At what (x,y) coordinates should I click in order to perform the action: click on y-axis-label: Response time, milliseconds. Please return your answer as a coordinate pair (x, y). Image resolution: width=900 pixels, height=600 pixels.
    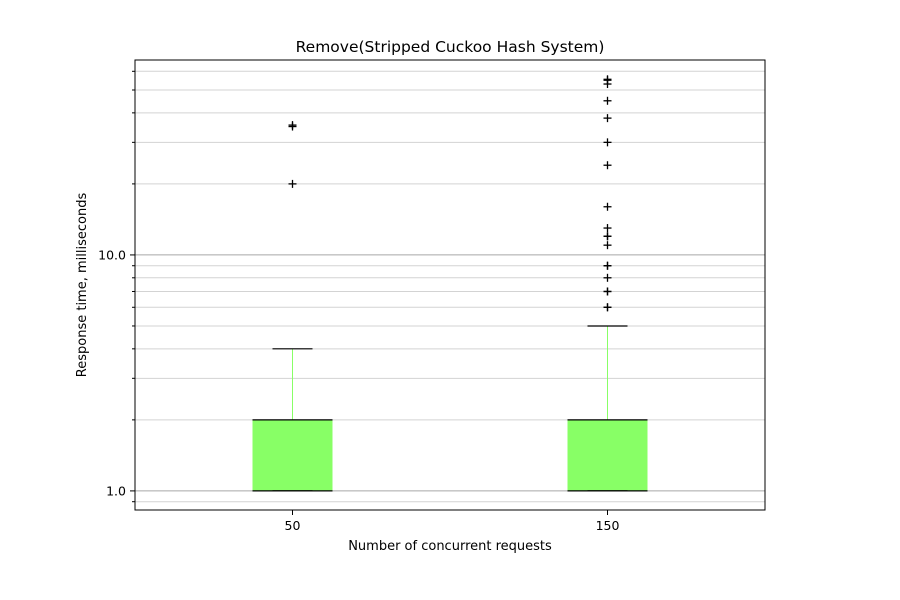
    Looking at the image, I should click on (82, 285).